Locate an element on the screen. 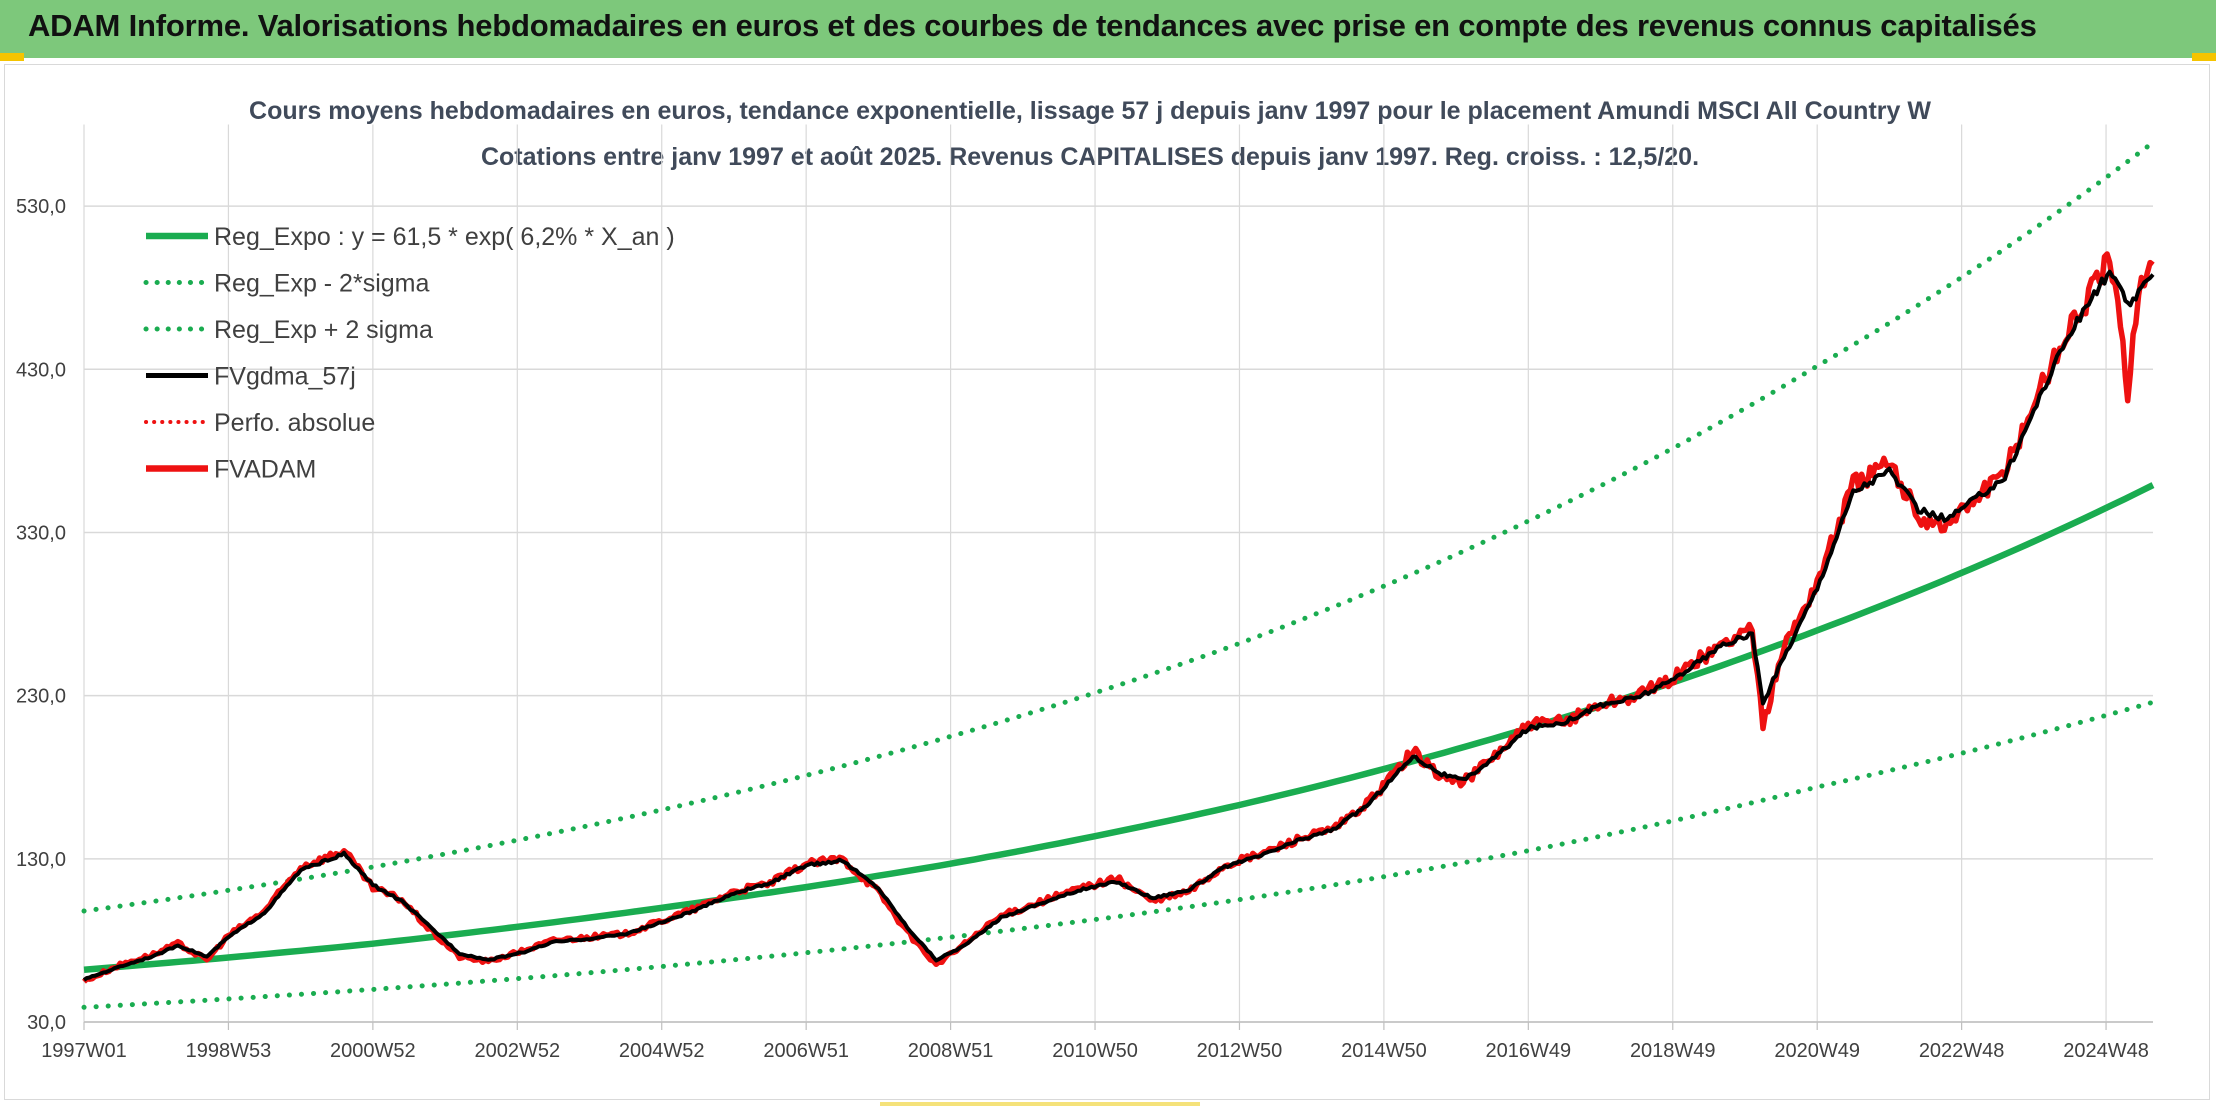  legend-label: FVADAM is located at coordinates (265, 470).